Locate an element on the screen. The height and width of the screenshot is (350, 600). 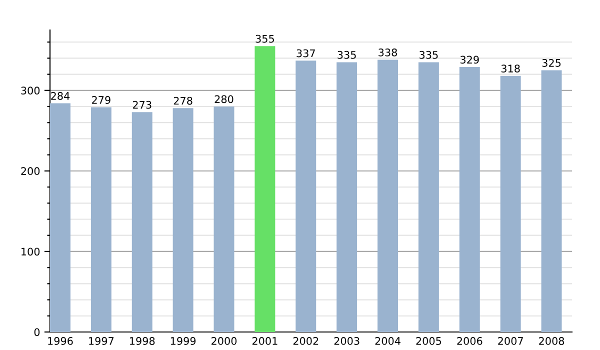
x-tick-label: 1996 is located at coordinates (60, 341).